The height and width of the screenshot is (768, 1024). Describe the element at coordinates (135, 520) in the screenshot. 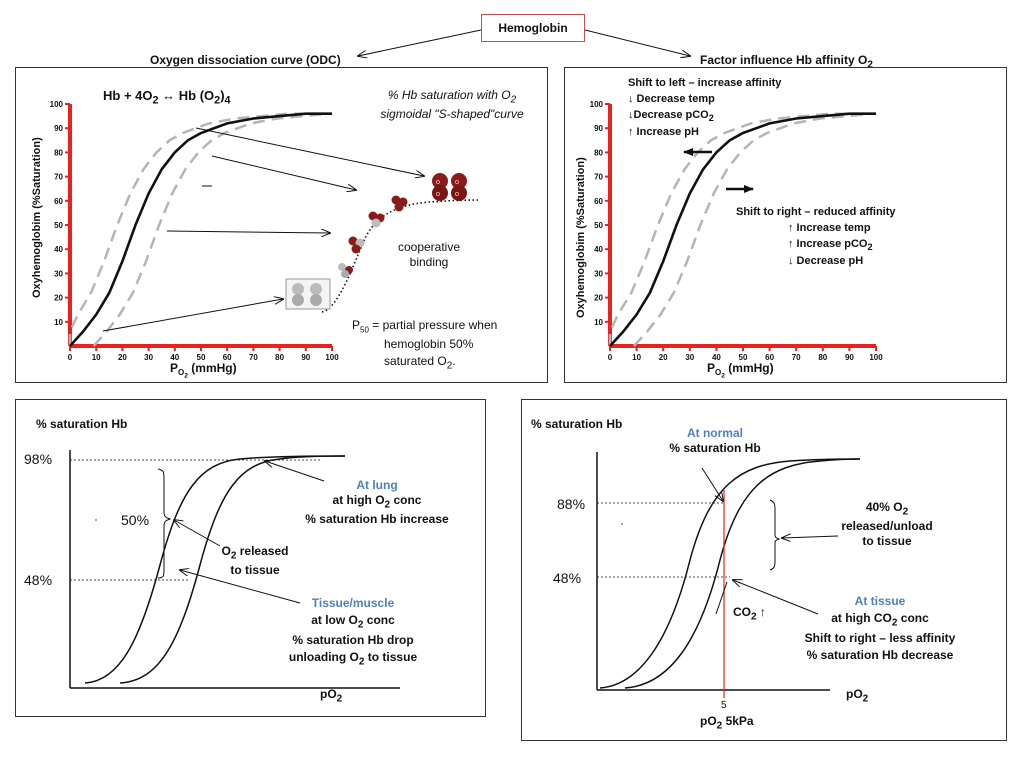

I see `tick-50: 50%` at that location.